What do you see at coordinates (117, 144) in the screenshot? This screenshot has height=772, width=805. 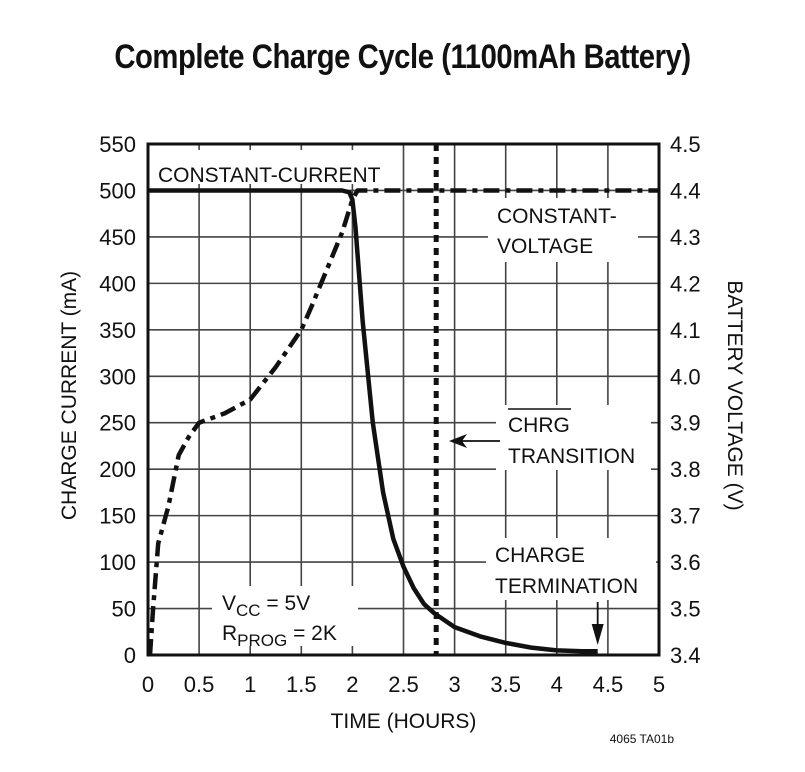 I see `y-tick-label: 550` at bounding box center [117, 144].